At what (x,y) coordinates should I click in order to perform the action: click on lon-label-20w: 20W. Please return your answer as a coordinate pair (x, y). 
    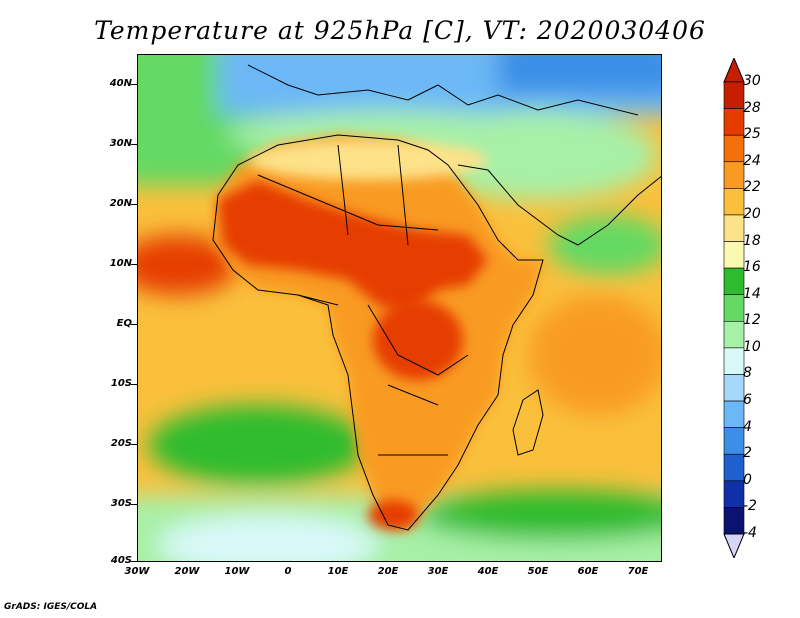
    Looking at the image, I should click on (187, 571).